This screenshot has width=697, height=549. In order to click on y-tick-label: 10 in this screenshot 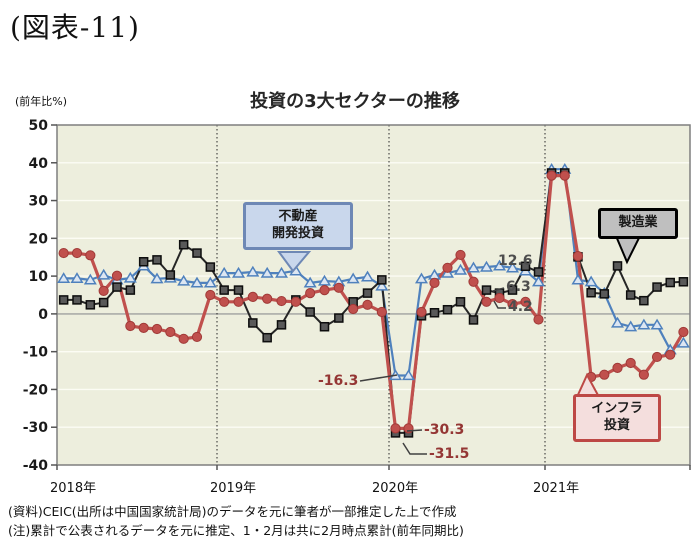, I will do `click(39, 277)`.